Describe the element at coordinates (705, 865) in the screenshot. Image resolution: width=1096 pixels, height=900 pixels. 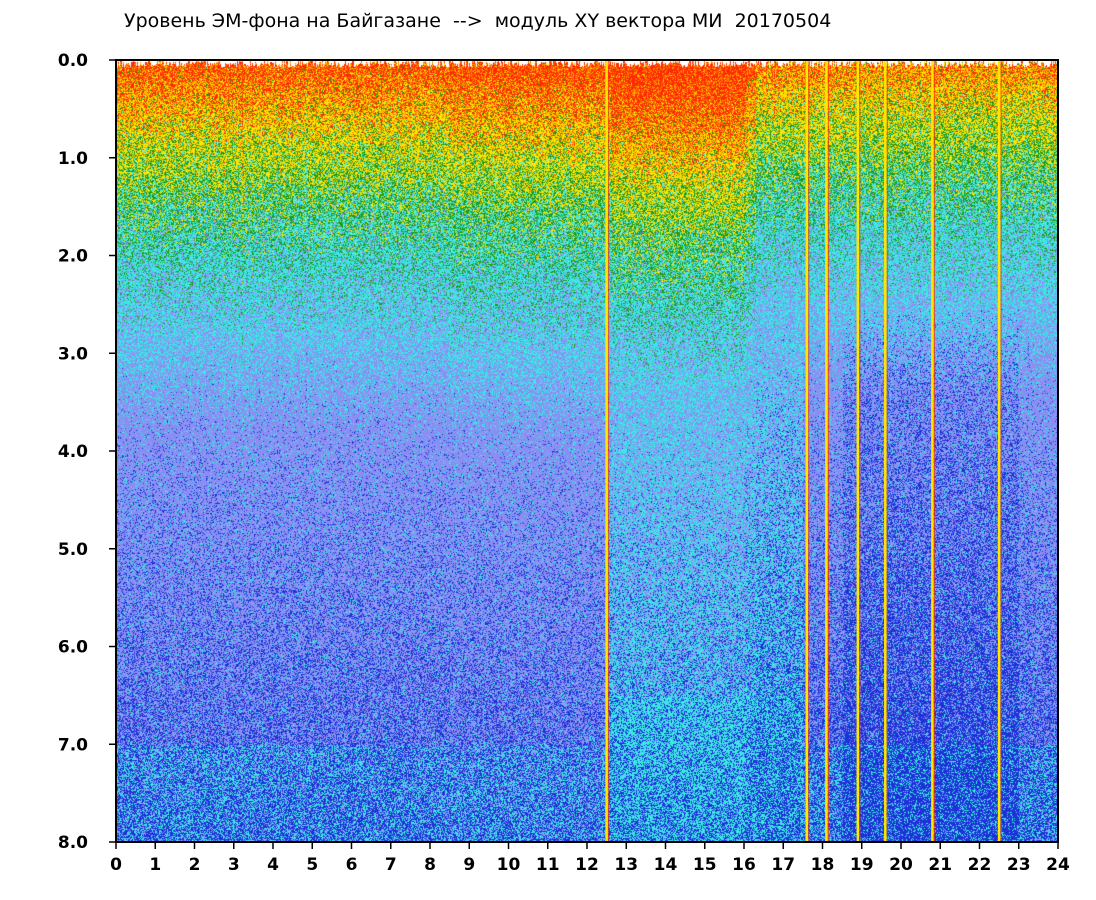
I see `x-tick-label: 15` at that location.